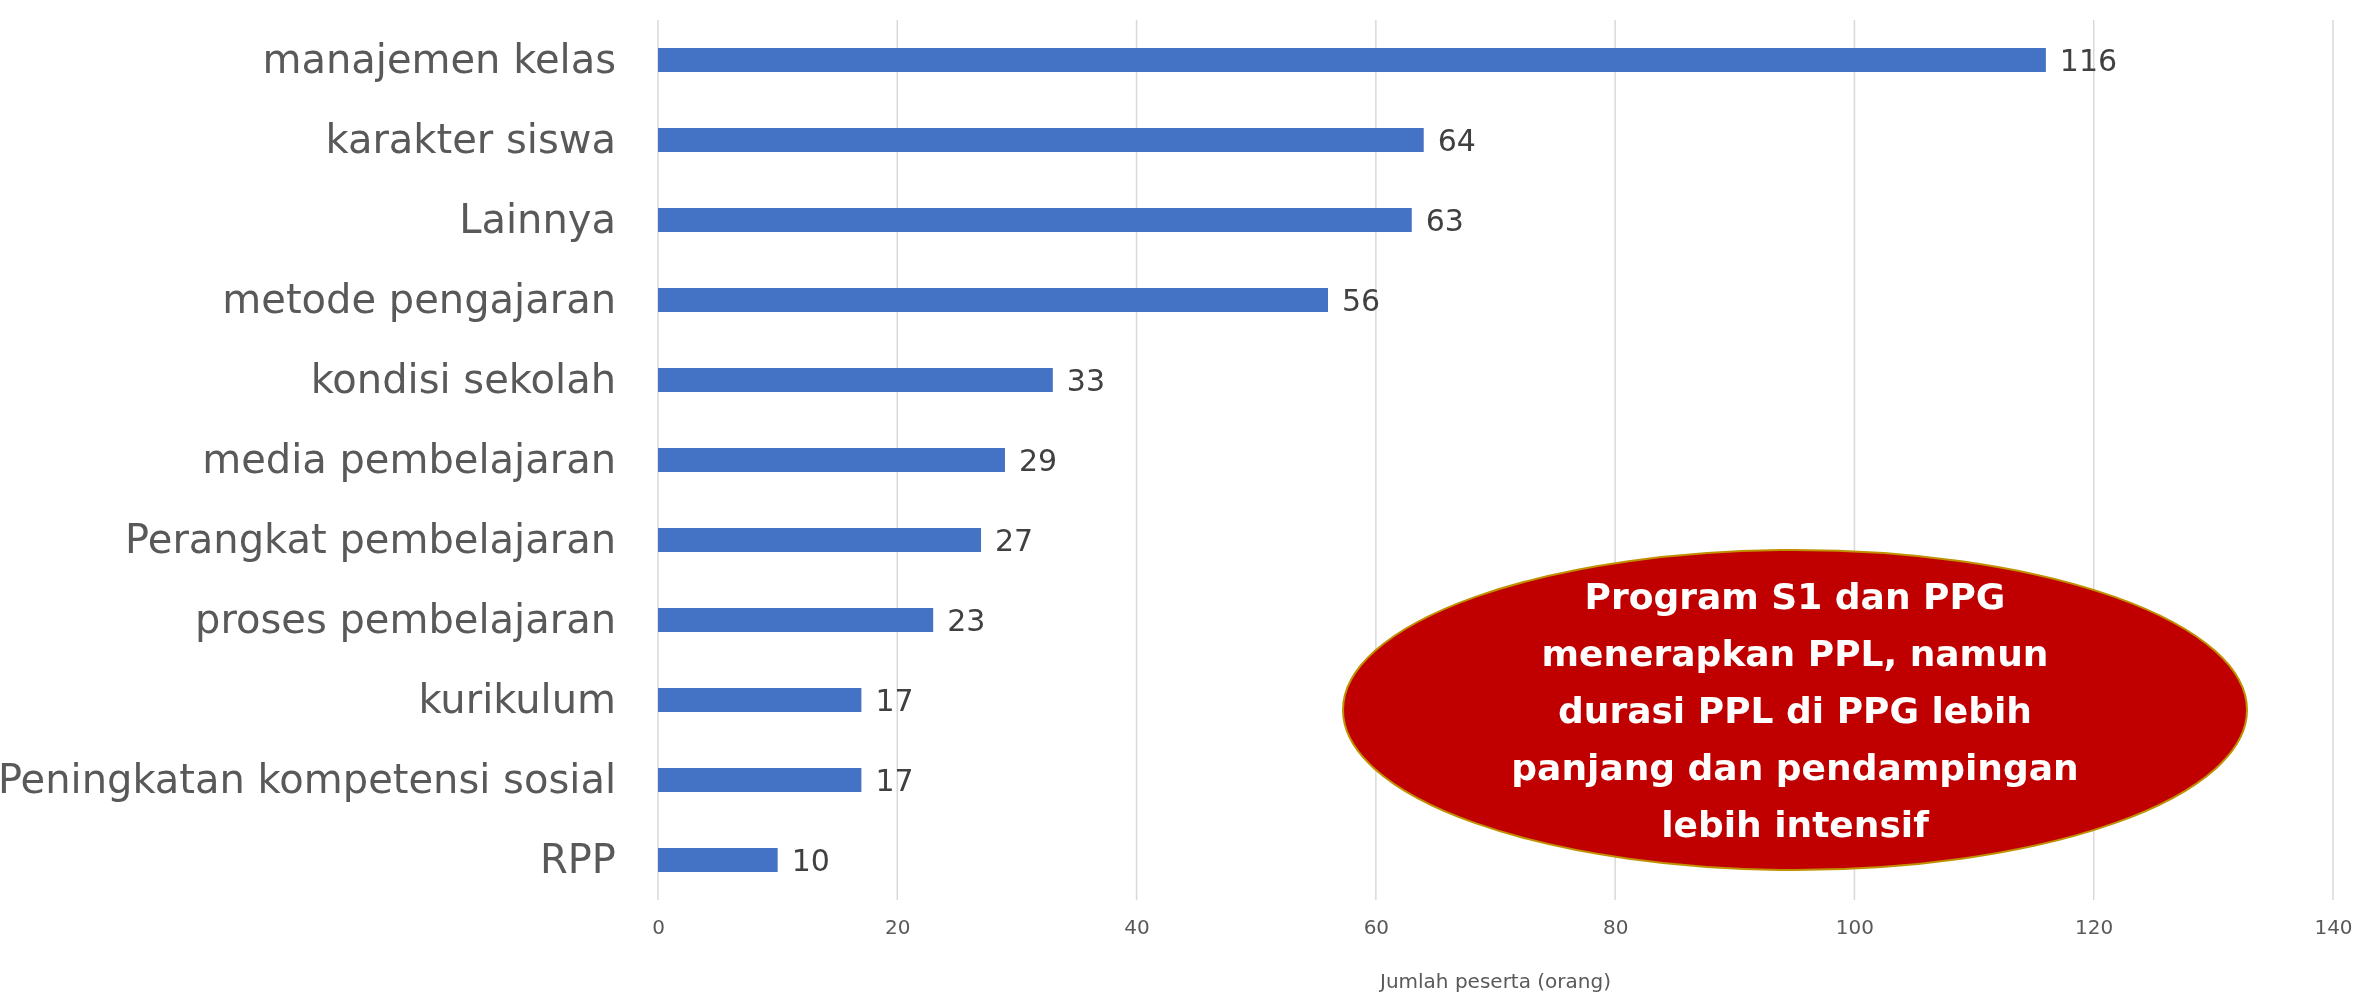 This screenshot has width=2379, height=999. I want to click on y-tick-label: proses pembelajaran, so click(405, 618).